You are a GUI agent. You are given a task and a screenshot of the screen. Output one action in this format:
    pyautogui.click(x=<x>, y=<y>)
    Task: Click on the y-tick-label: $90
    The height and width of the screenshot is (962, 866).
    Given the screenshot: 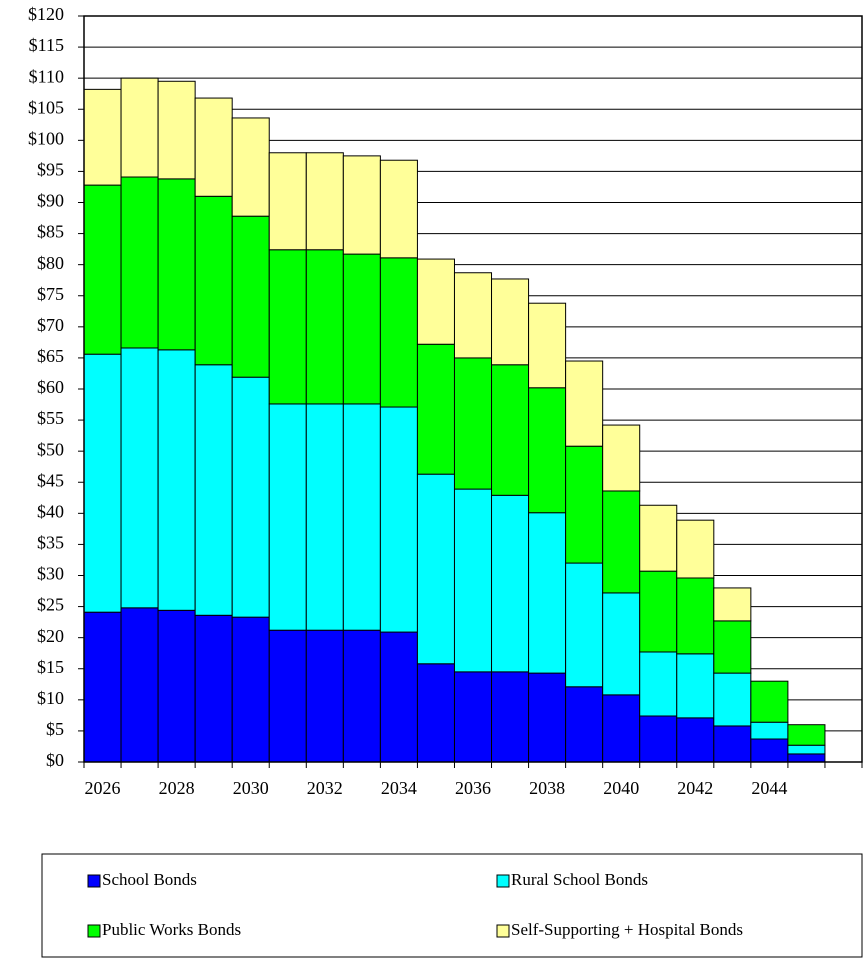 What is the action you would take?
    pyautogui.click(x=50, y=201)
    